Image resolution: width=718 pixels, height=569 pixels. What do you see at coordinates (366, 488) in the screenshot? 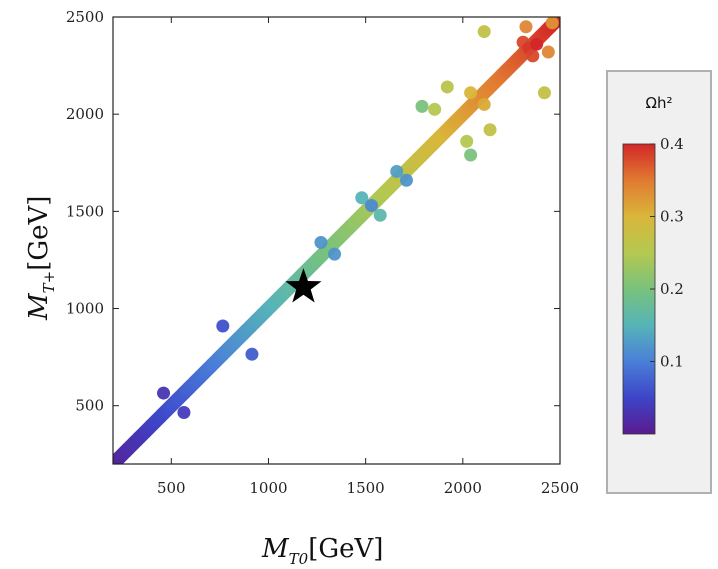
I see `x-tick-label: 1500` at bounding box center [366, 488].